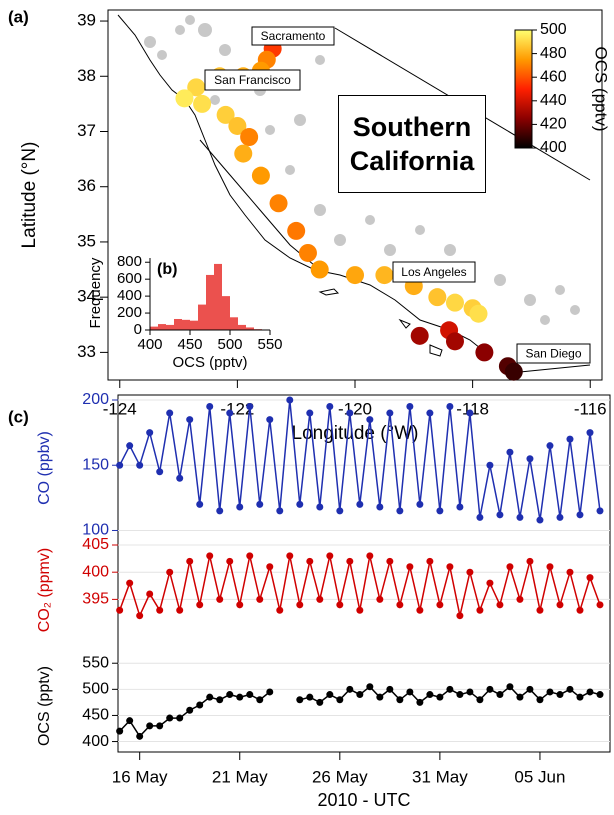  Describe the element at coordinates (189, 344) in the screenshot. I see `x-tick-label: 450` at that location.